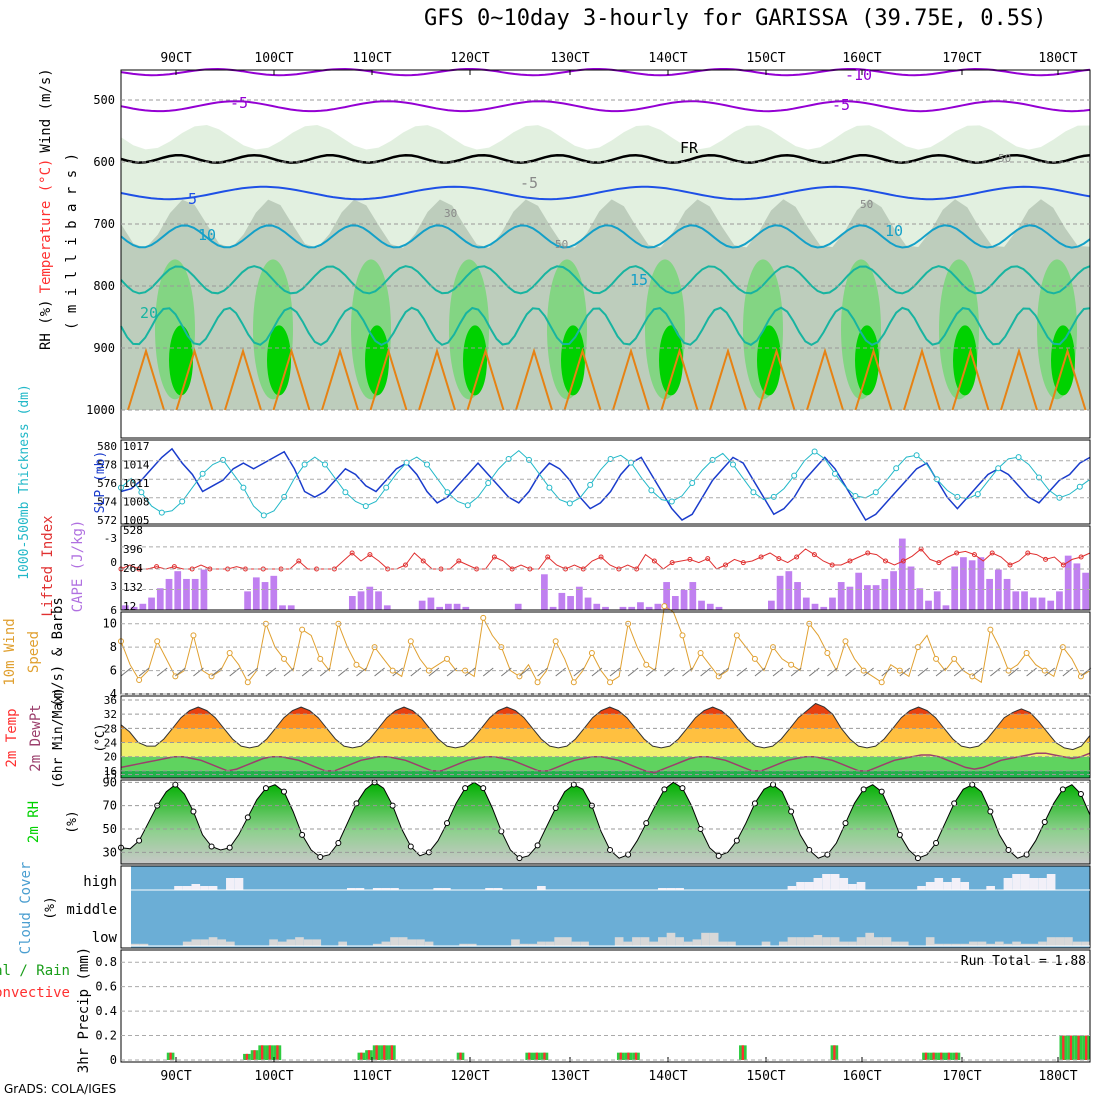 This screenshot has height=1100, width=1100. I want to click on x-tick-bottom: 160CT, so click(861, 1076).